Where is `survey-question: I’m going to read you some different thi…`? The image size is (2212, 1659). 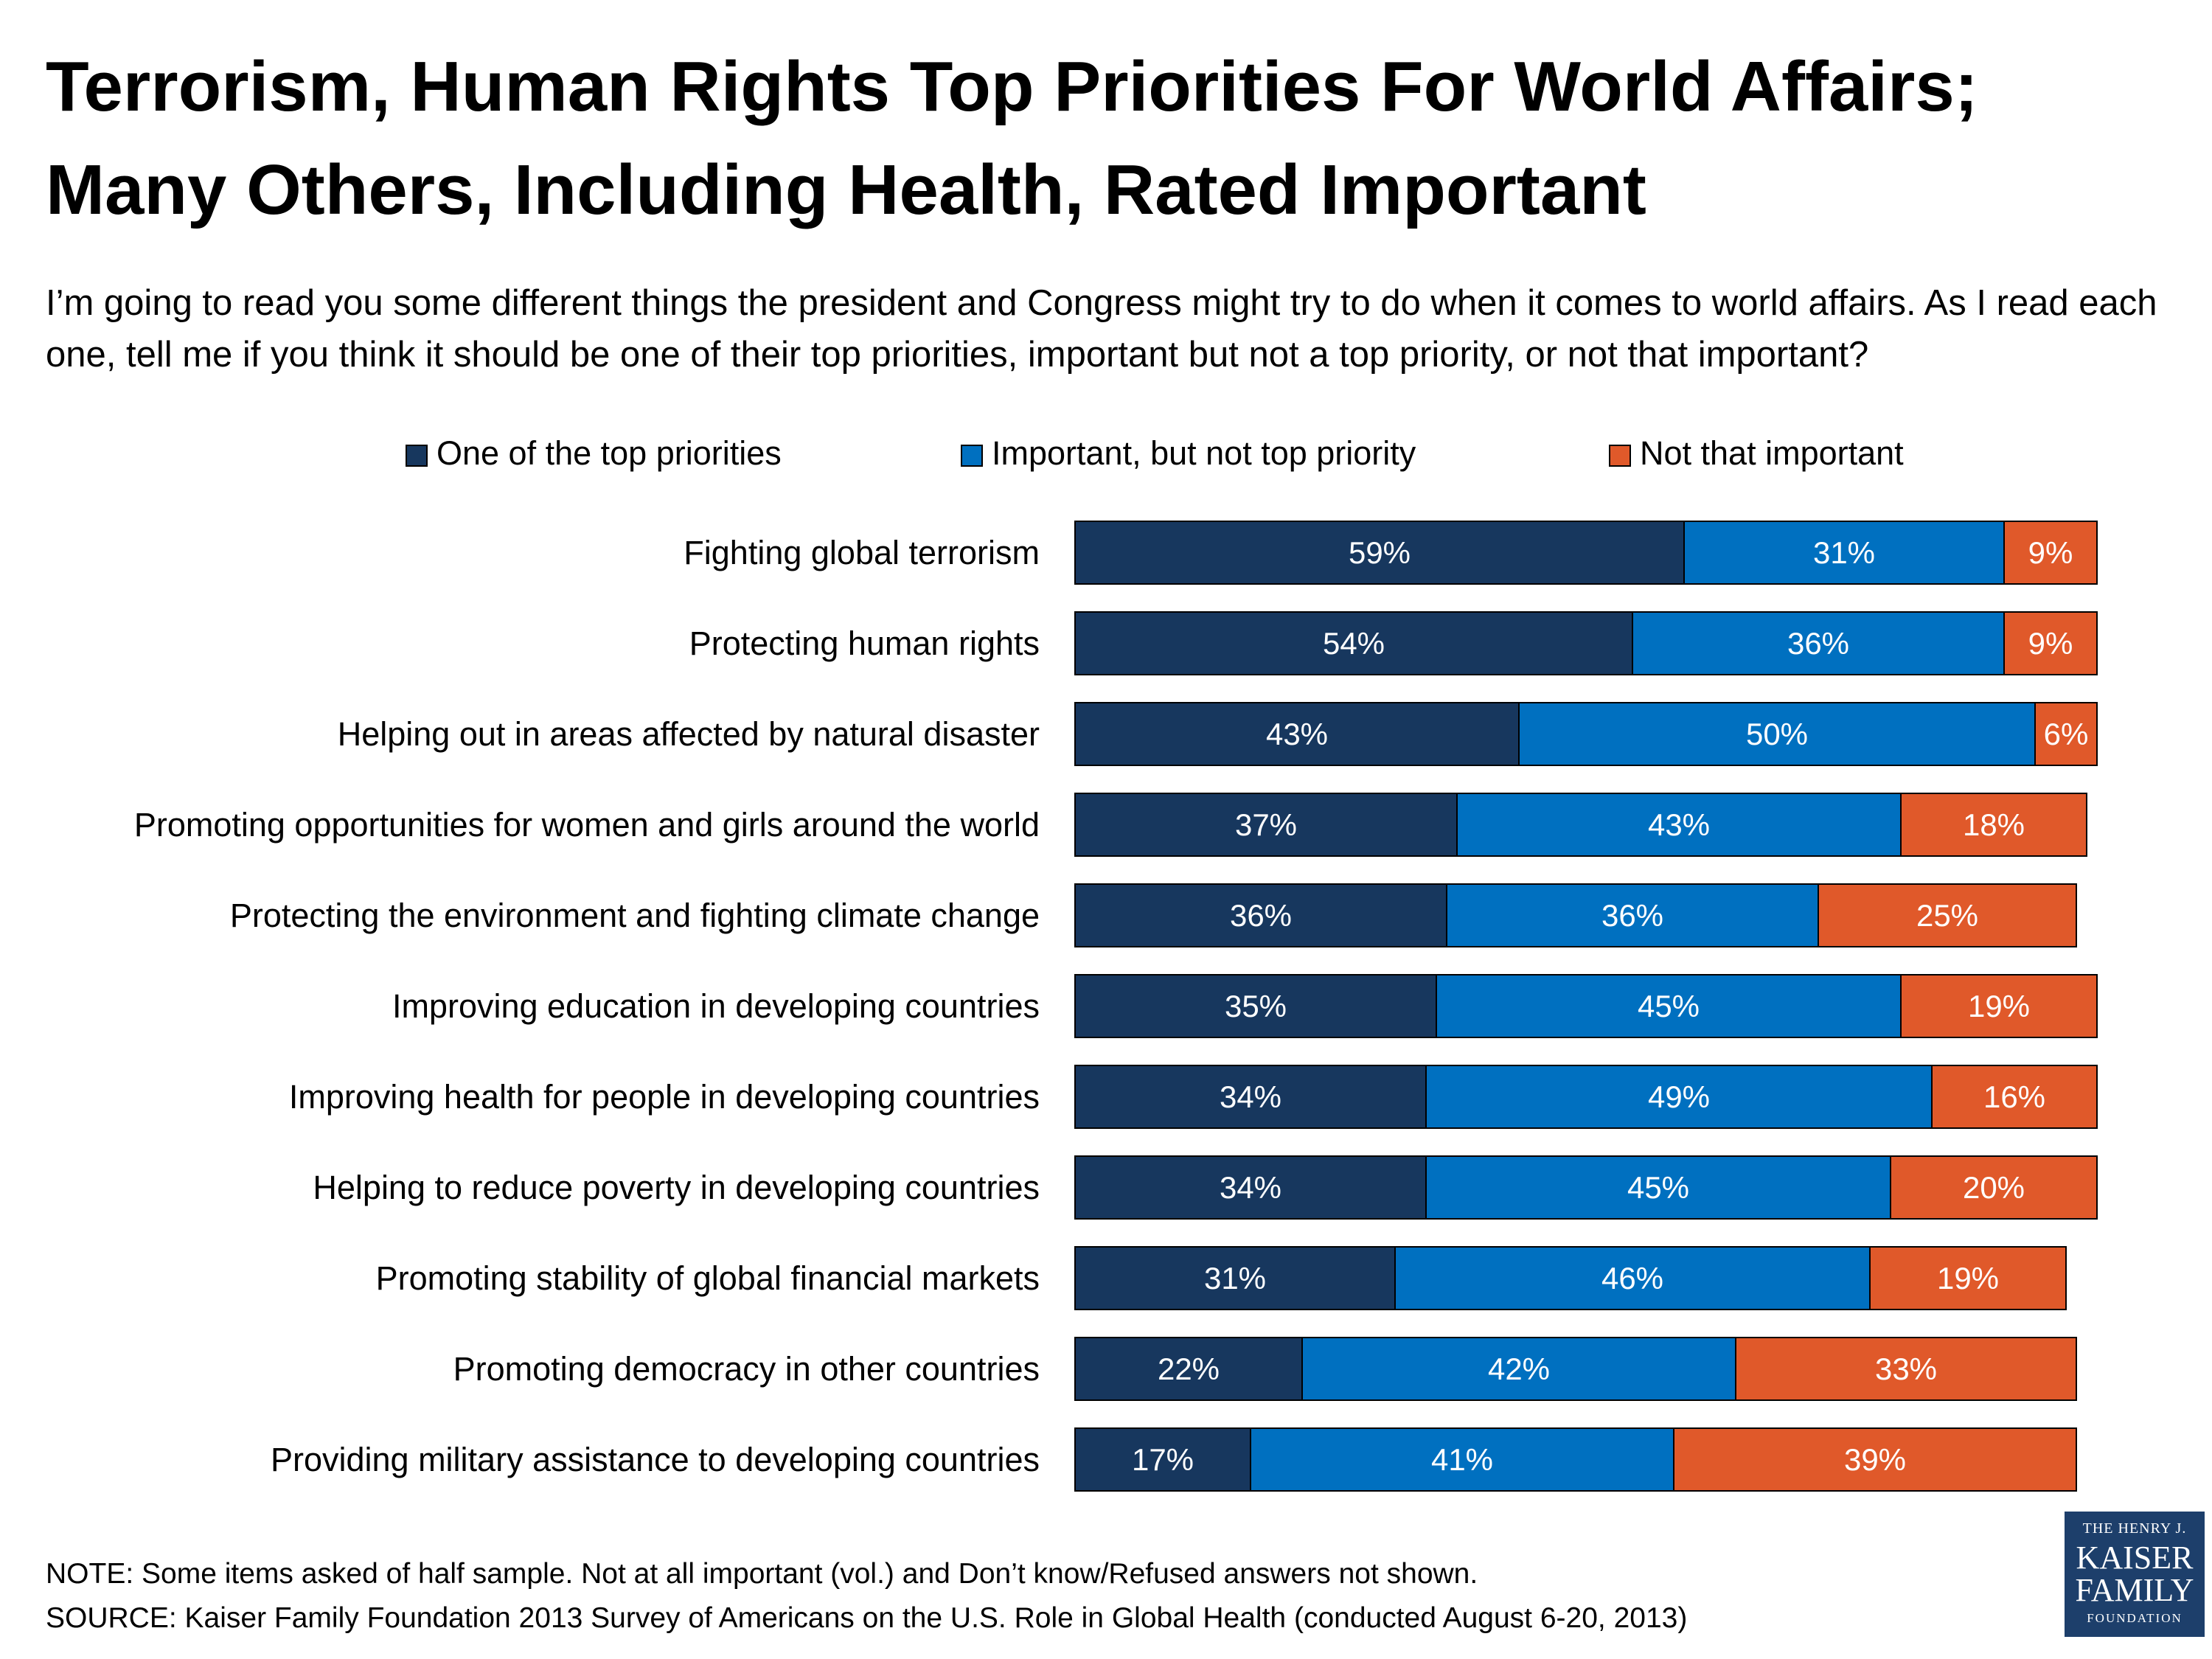
survey-question: I’m going to read you some different thi… is located at coordinates (1101, 329).